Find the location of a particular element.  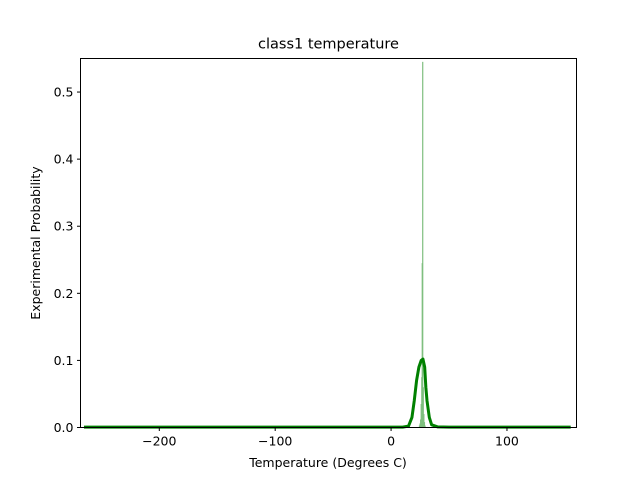

histogram is located at coordinates (422, 244).